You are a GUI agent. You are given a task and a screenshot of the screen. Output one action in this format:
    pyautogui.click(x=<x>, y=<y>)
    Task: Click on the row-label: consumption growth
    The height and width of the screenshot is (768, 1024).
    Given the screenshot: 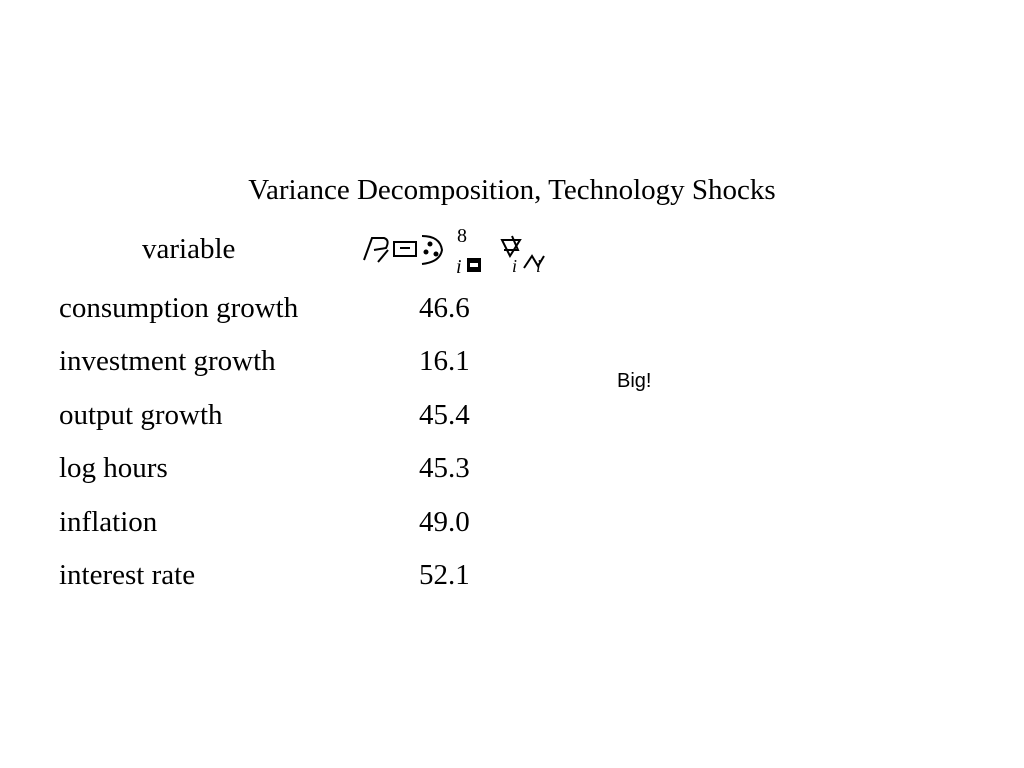 What is the action you would take?
    pyautogui.click(x=179, y=308)
    